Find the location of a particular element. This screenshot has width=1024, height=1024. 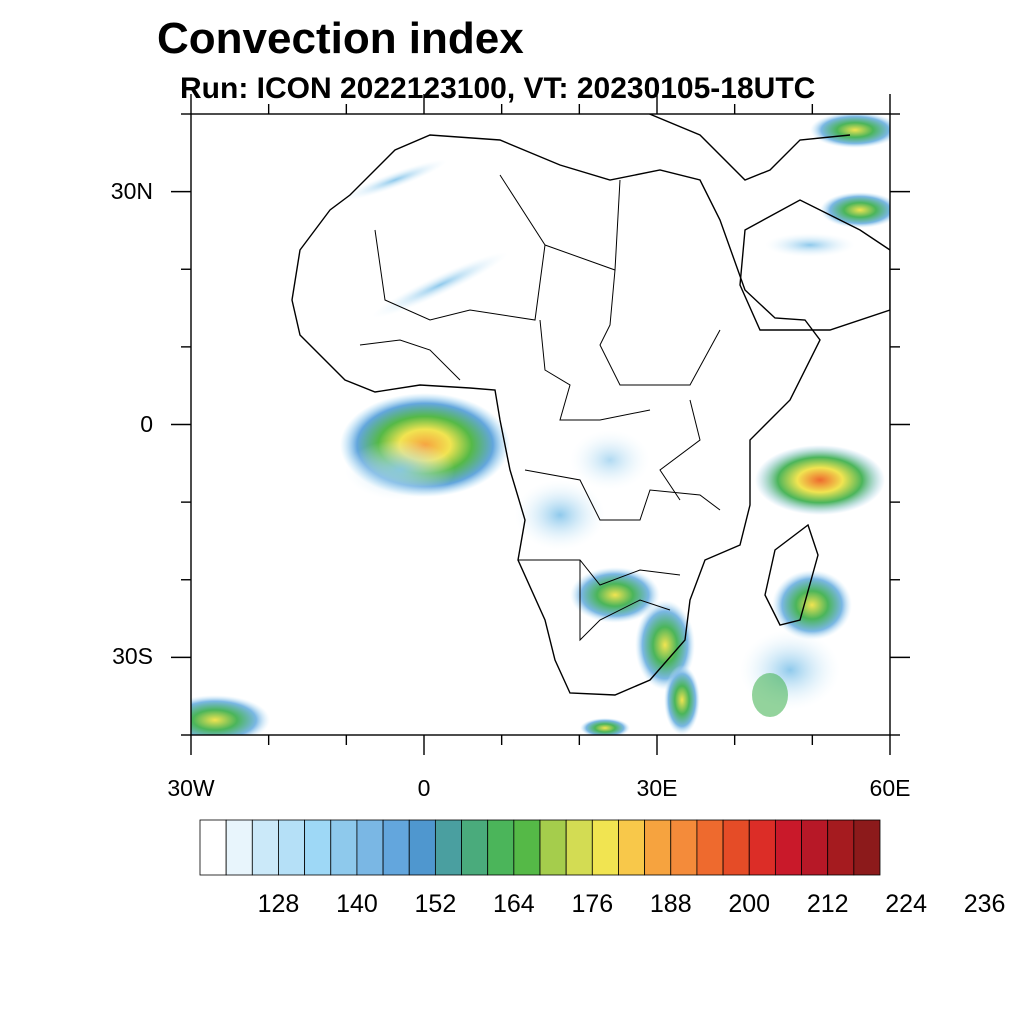

chart-title: Convection index is located at coordinates (340, 38).